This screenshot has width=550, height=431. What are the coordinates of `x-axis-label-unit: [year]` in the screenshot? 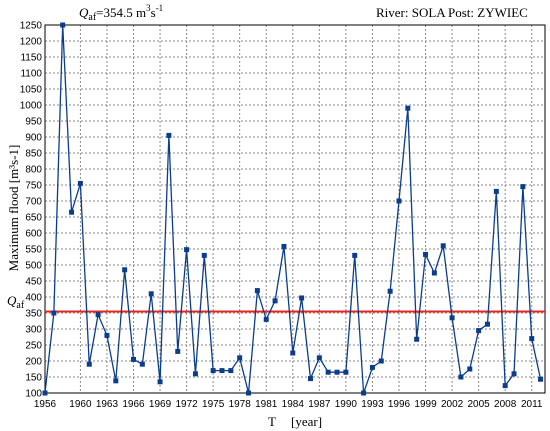 It's located at (306, 421).